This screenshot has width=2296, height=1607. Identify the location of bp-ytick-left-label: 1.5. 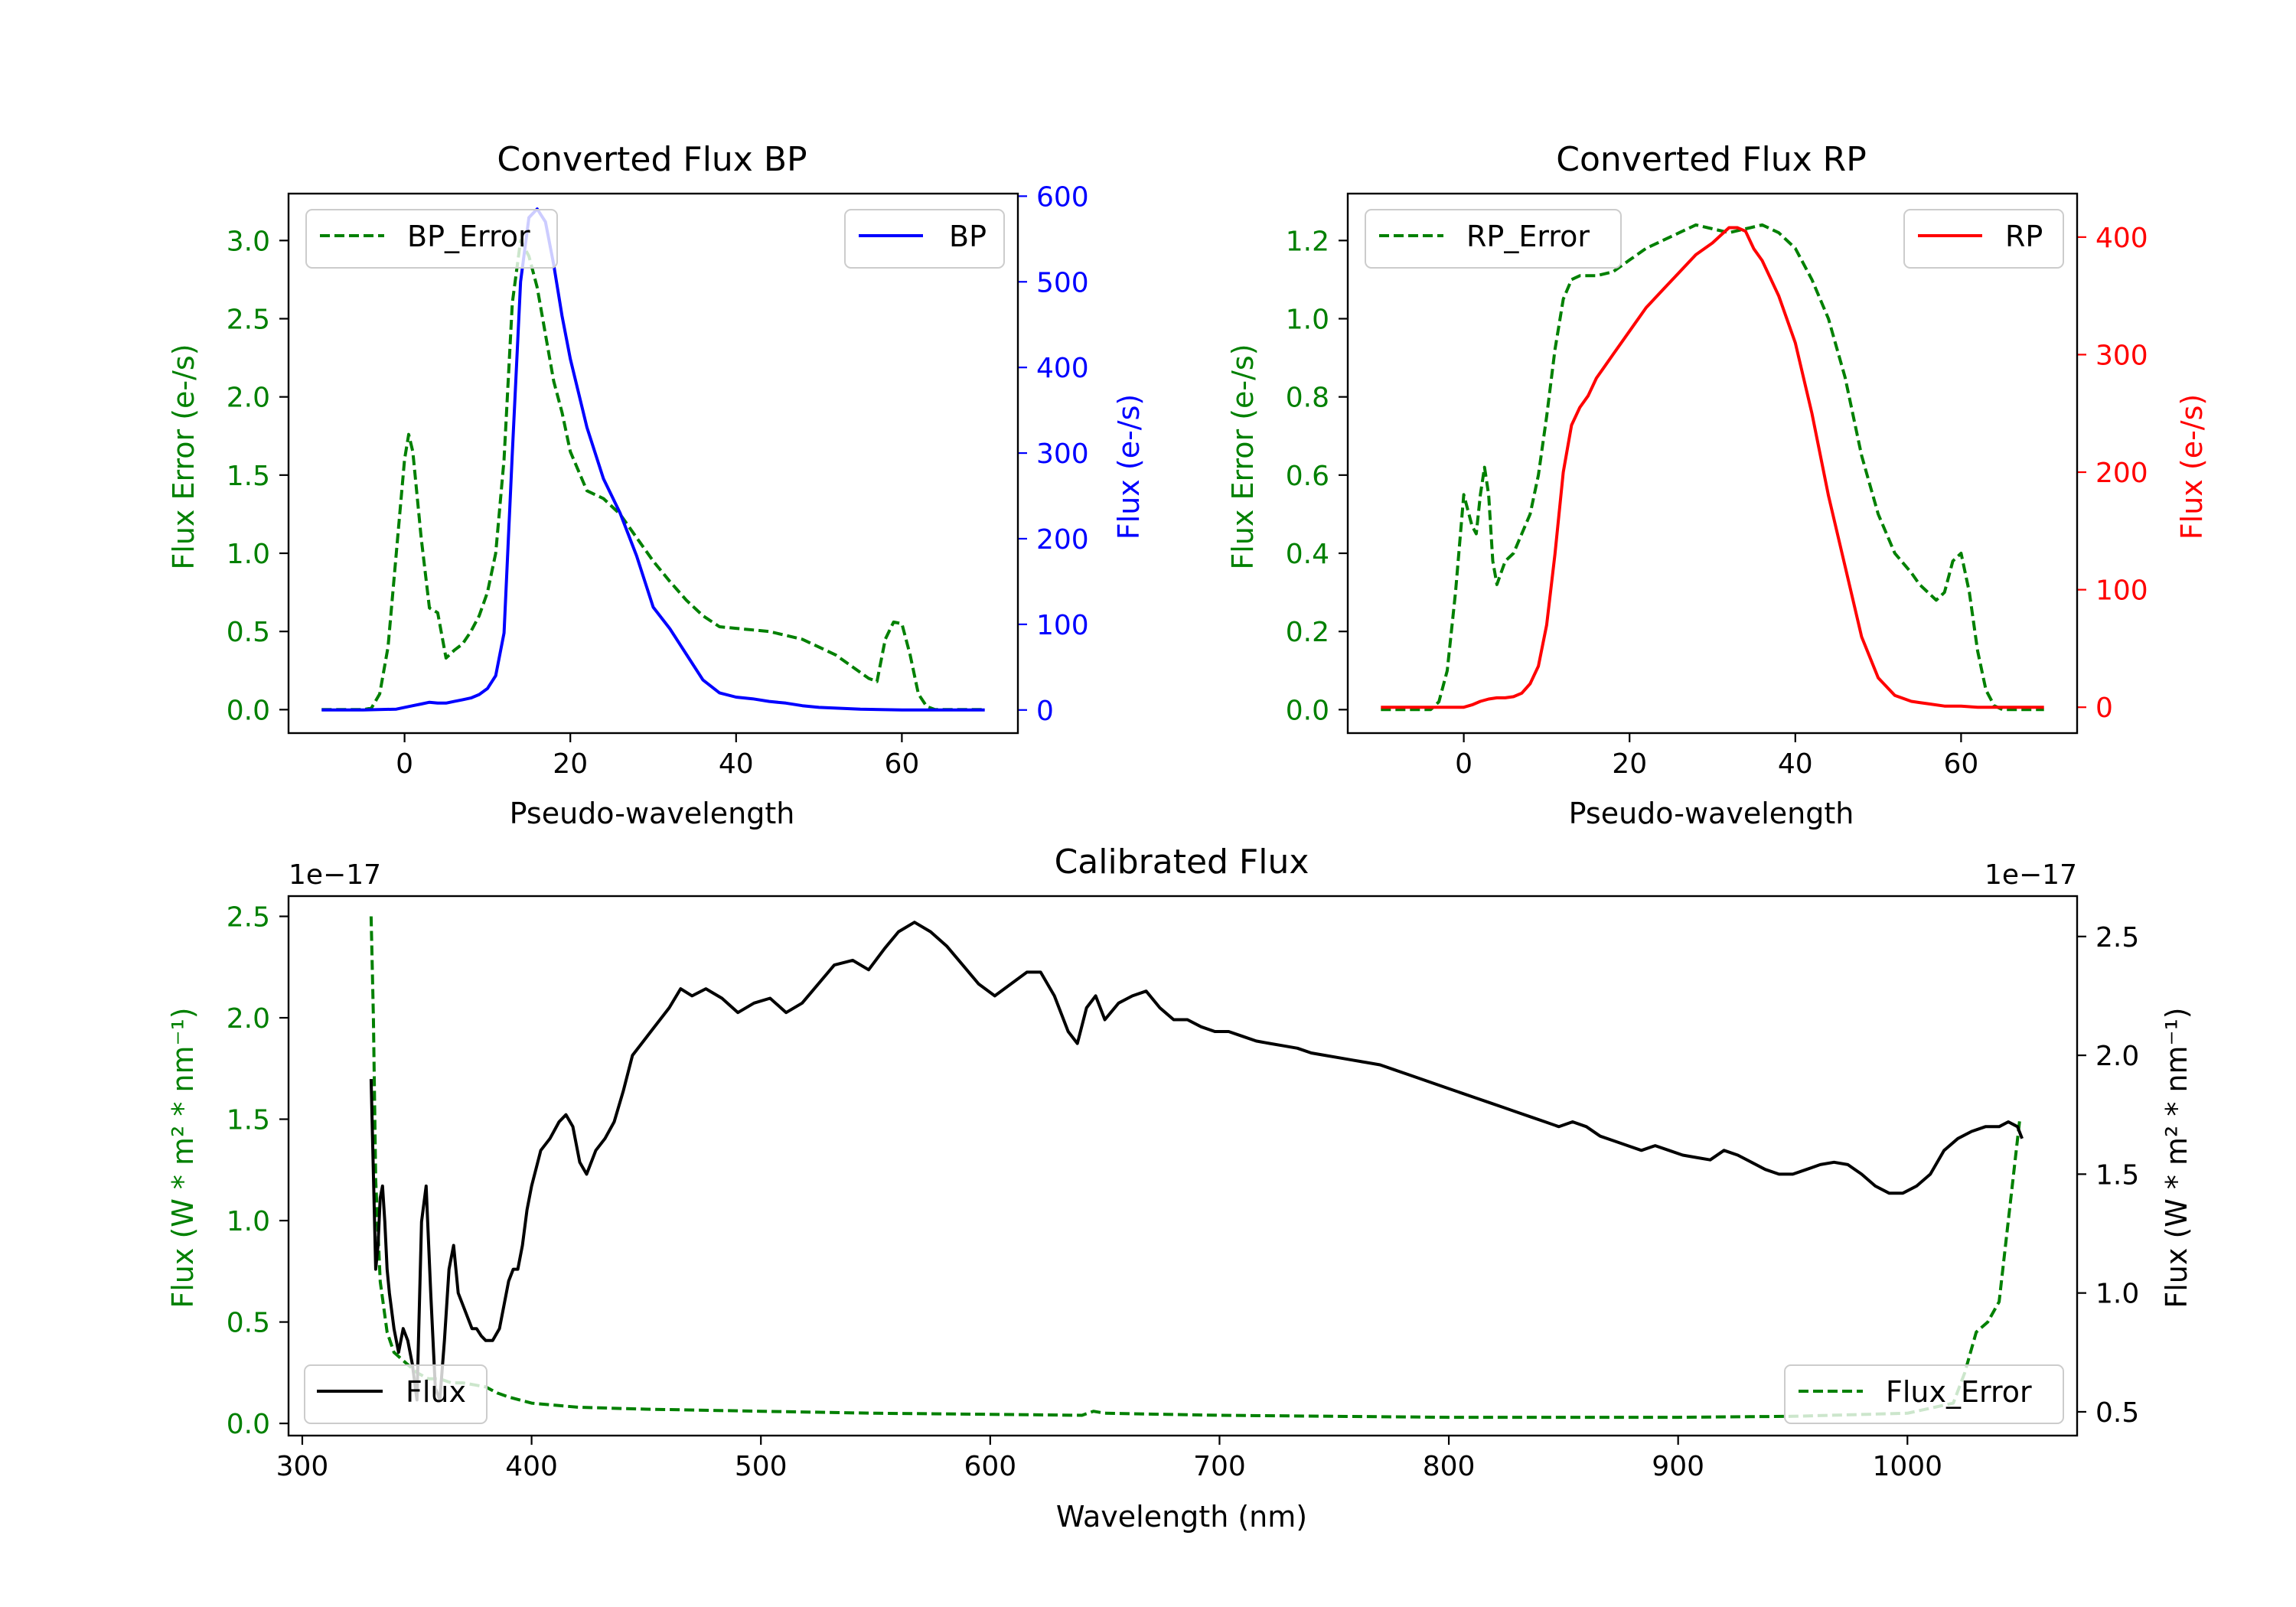
(248, 476).